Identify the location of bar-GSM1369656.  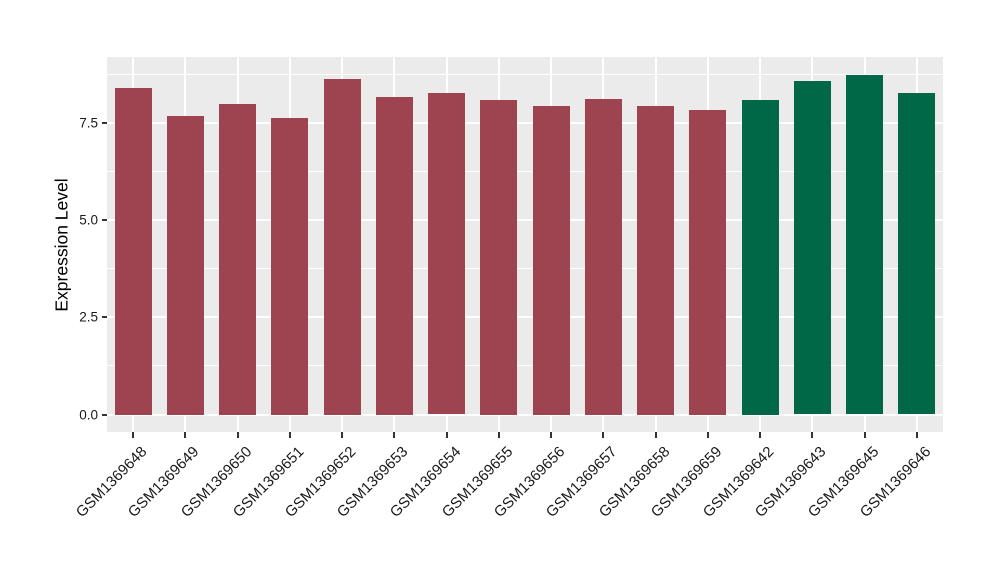
(551, 260).